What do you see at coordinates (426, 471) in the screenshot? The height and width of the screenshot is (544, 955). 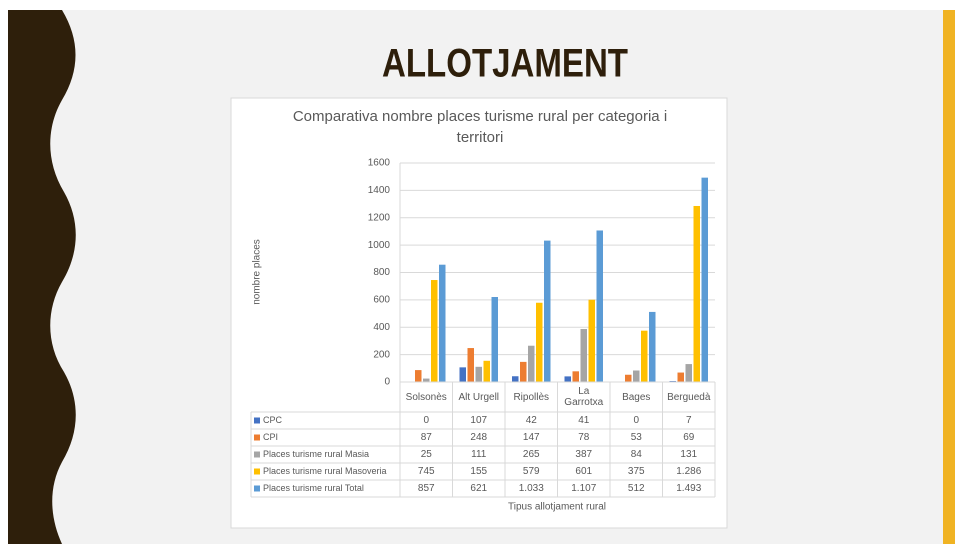 I see `table-cell: 745` at bounding box center [426, 471].